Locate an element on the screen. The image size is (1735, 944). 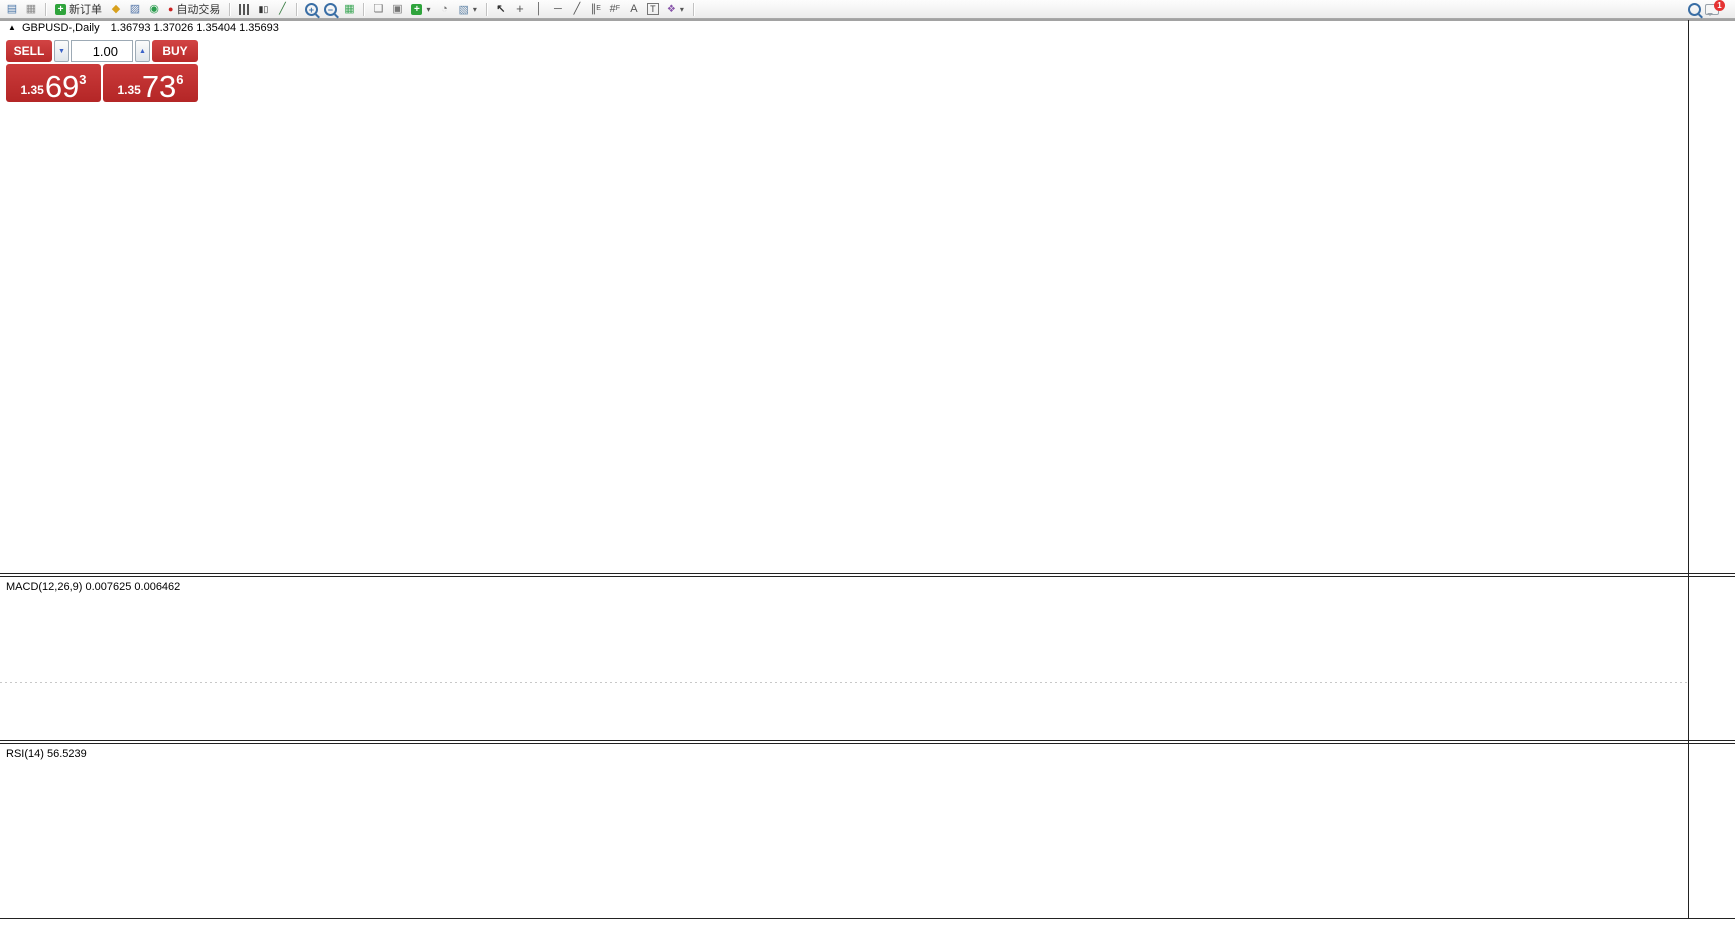
market-watch-icon: ▤ is located at coordinates (12, 9).